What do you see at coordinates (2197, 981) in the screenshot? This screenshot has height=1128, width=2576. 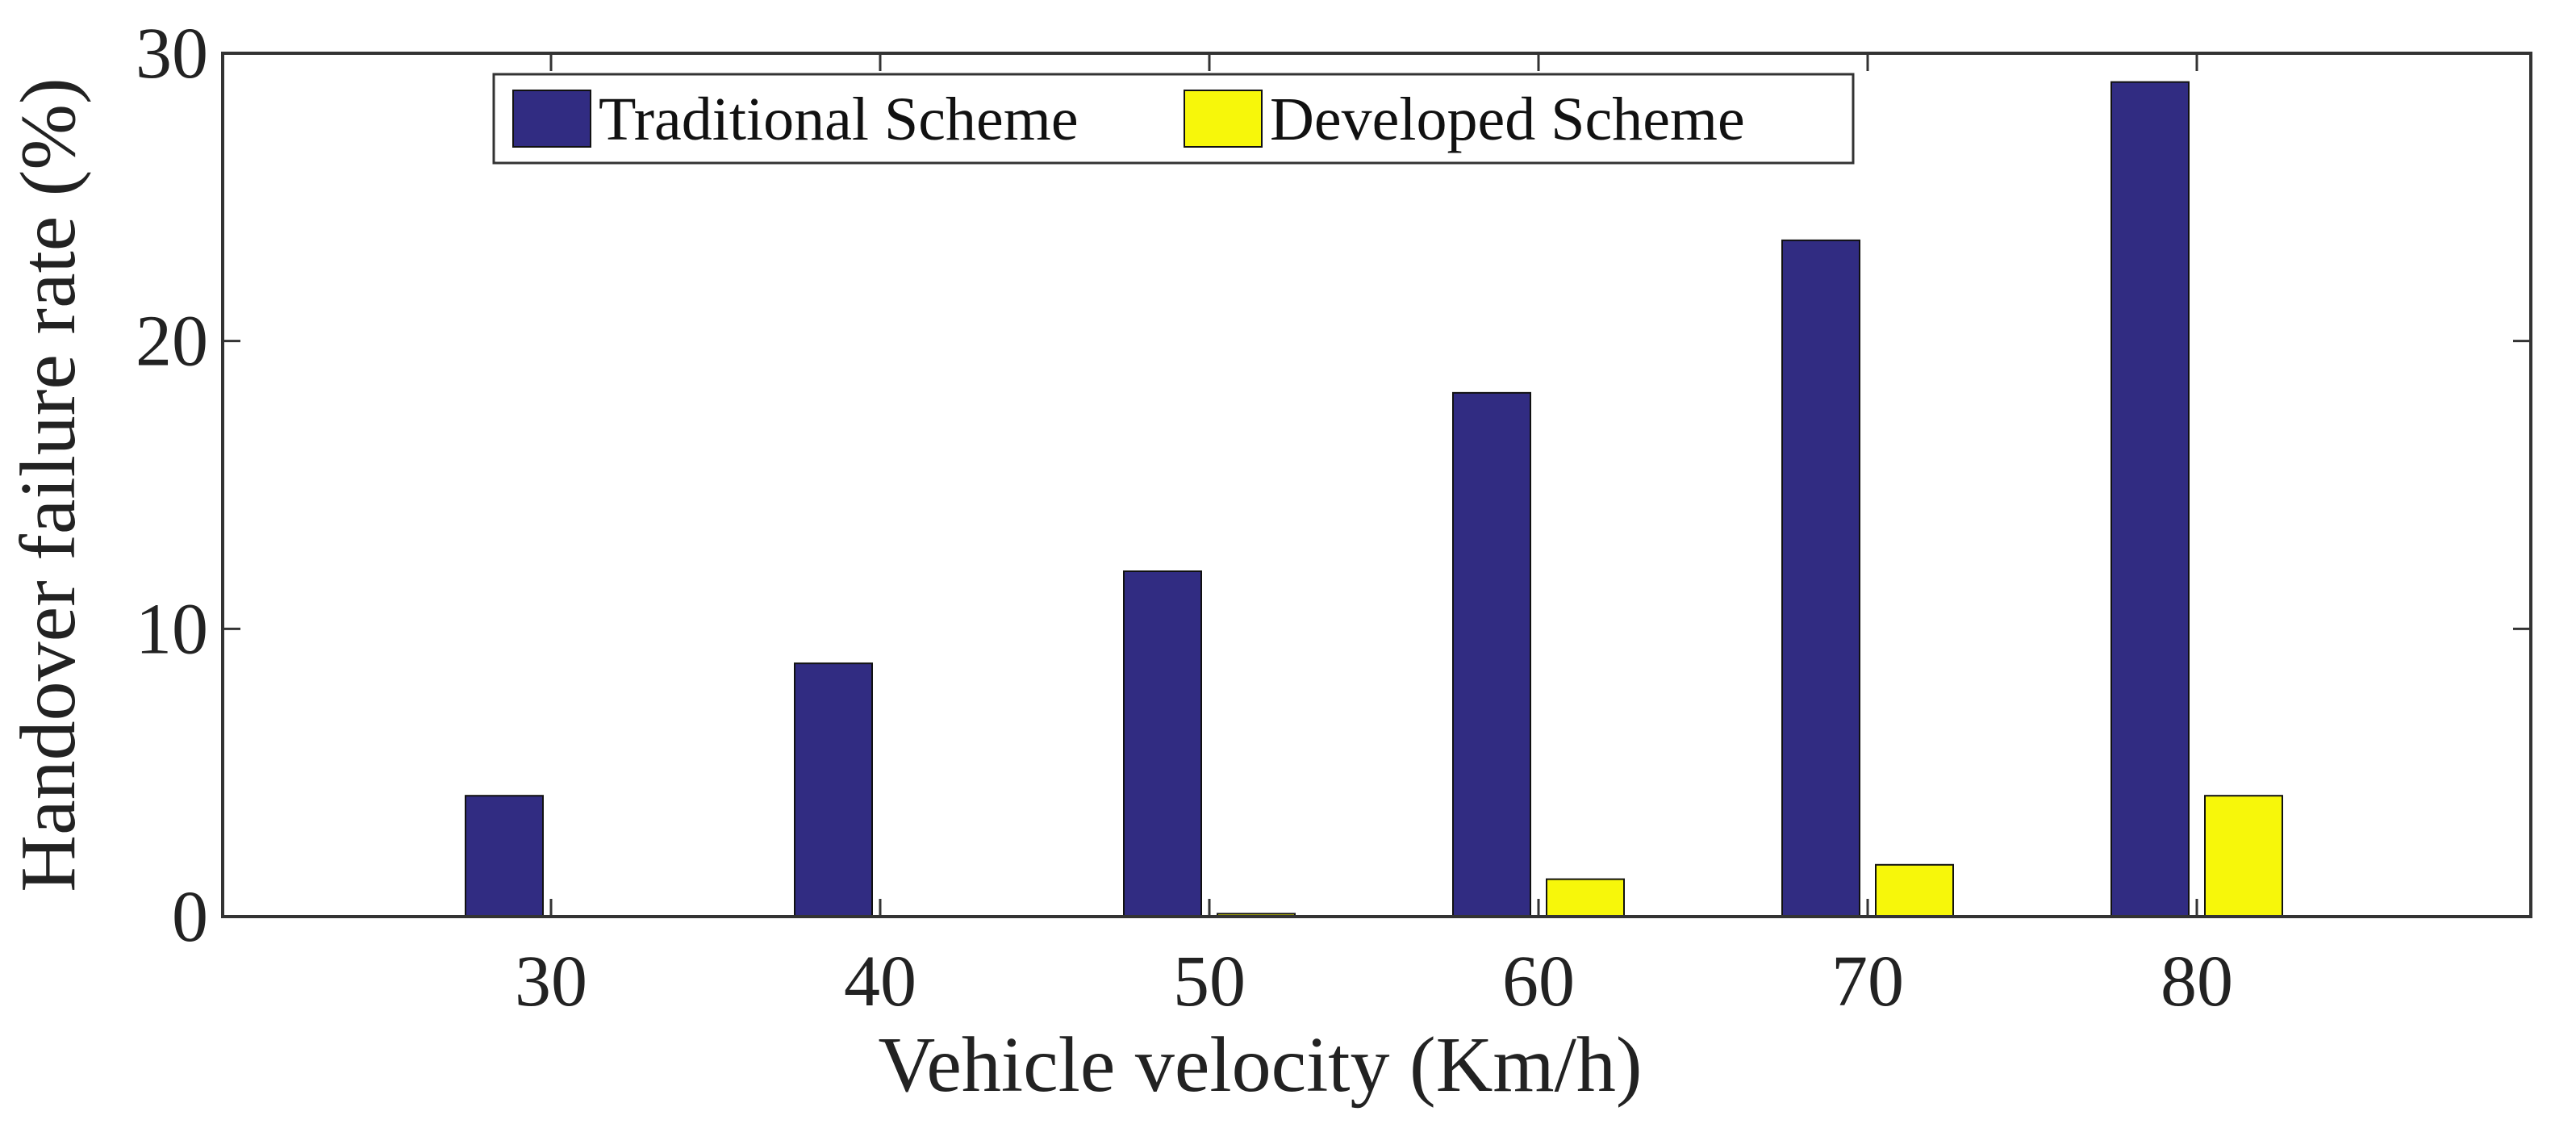 I see `x-tick-label-80: 80` at bounding box center [2197, 981].